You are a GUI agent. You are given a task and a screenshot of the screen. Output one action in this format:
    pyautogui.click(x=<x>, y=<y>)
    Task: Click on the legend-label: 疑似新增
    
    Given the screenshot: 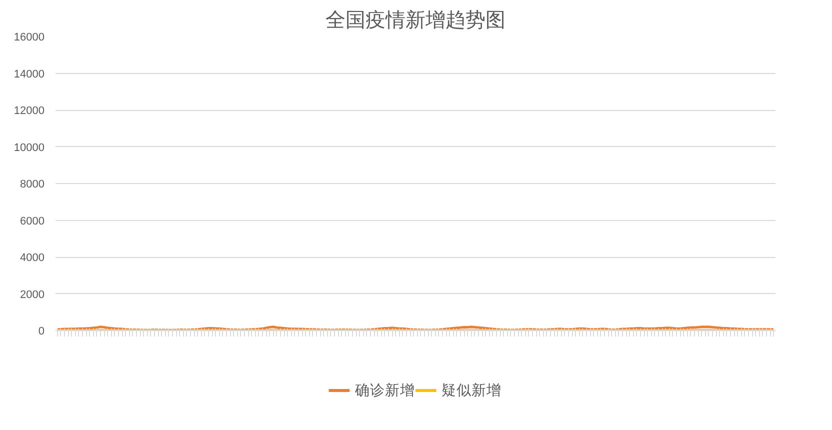 What is the action you would take?
    pyautogui.click(x=472, y=390)
    